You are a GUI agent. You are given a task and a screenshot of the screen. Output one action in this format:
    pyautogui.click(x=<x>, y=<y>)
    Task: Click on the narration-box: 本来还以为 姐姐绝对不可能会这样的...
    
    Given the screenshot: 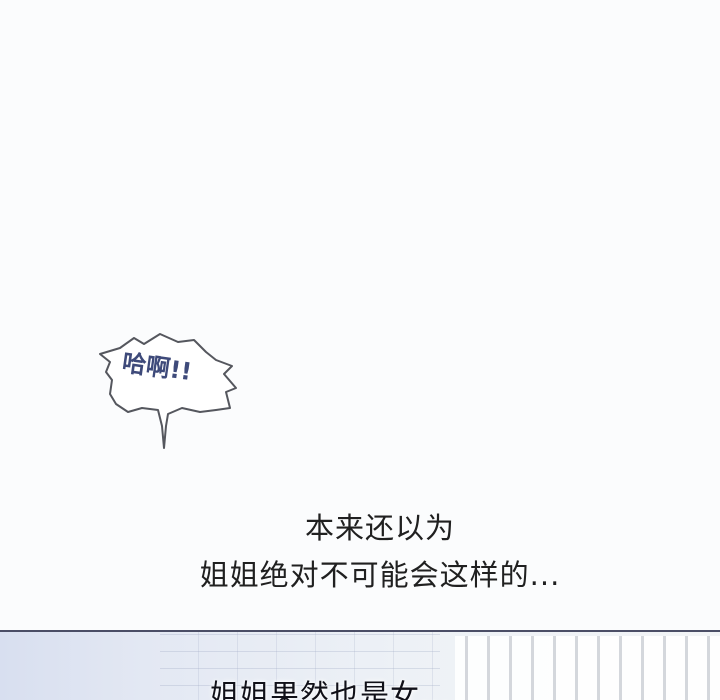 What is the action you would take?
    pyautogui.click(x=380, y=552)
    